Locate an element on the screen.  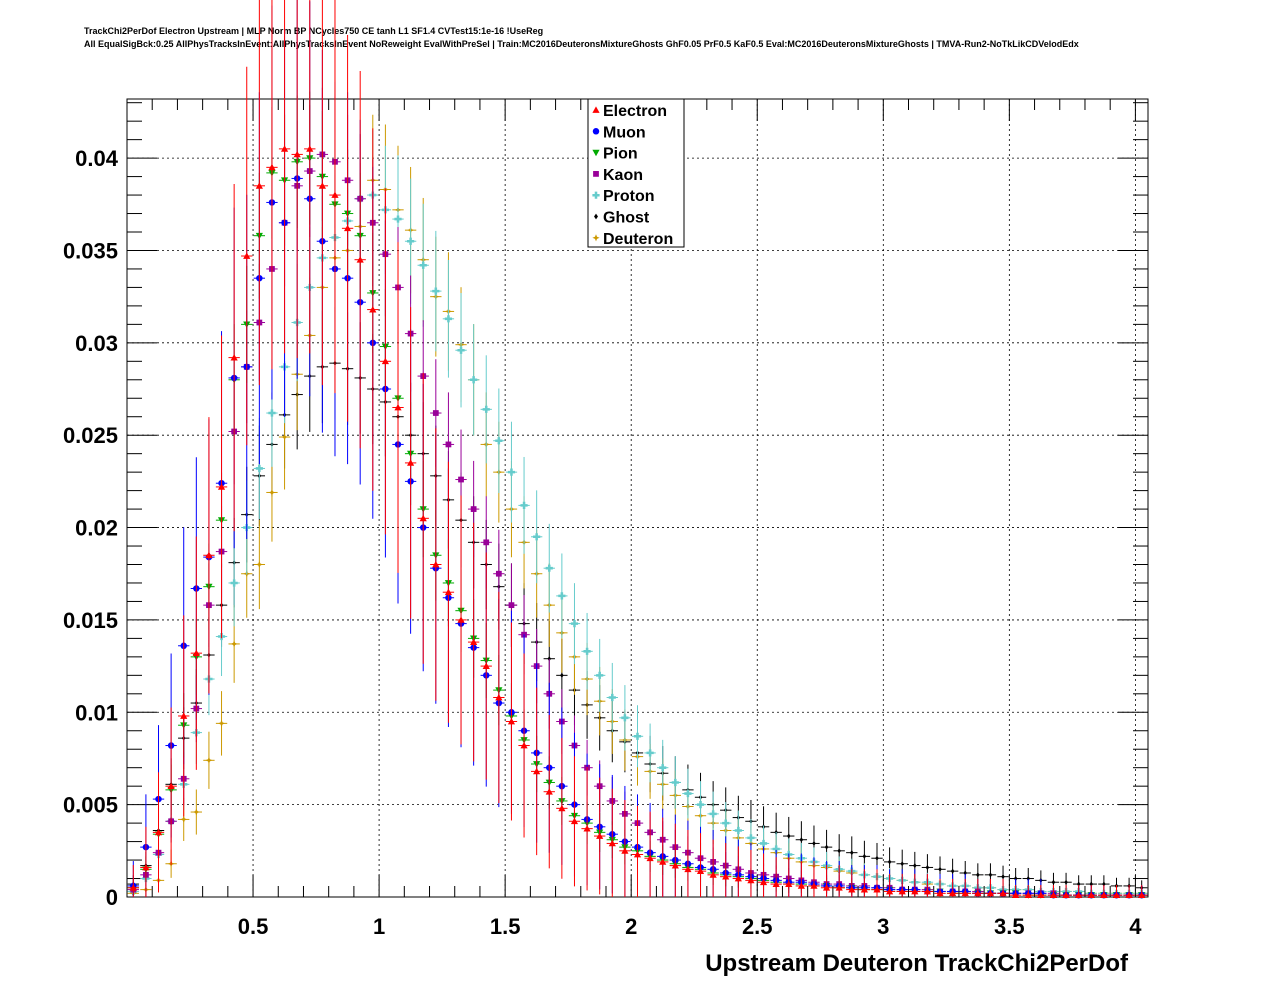
x-tick-label: 3 is located at coordinates (883, 926).